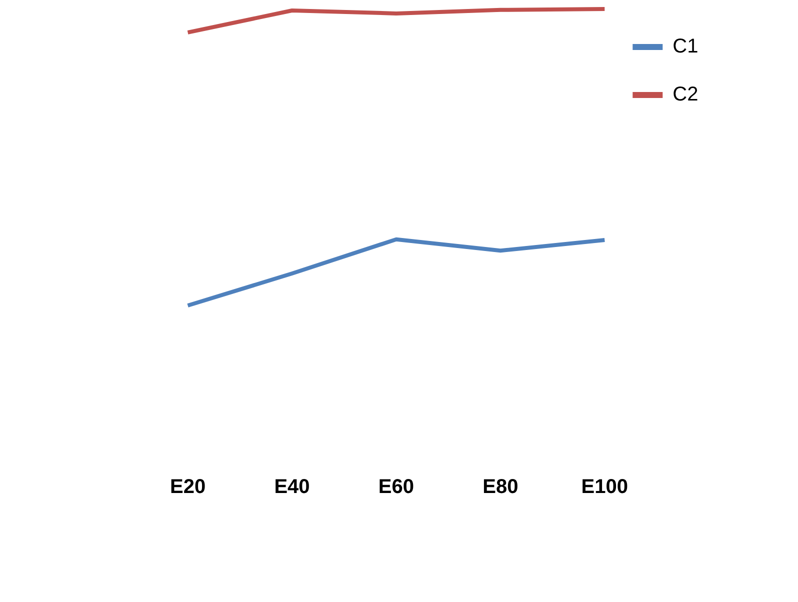 The image size is (798, 602). I want to click on legend-label: C2, so click(685, 95).